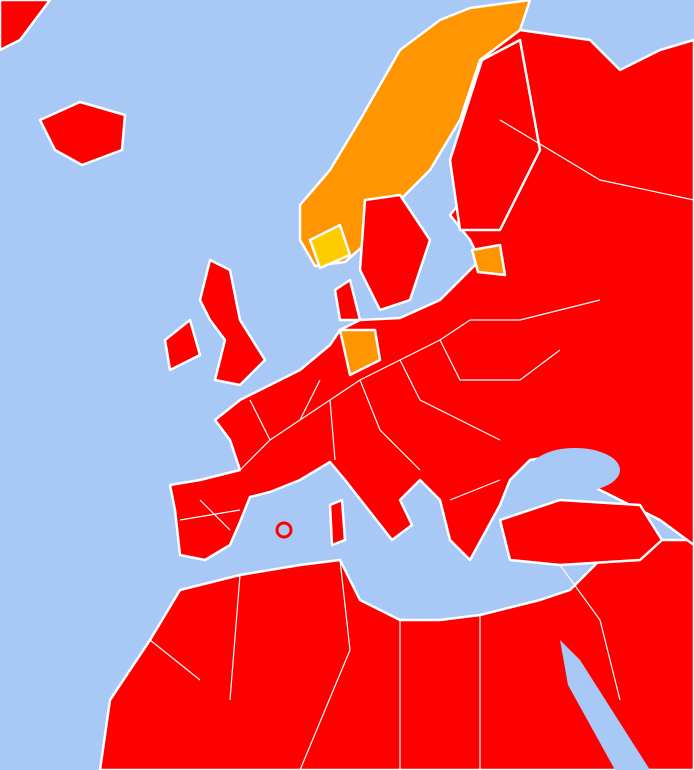  Describe the element at coordinates (182, 345) in the screenshot. I see `ireland` at that location.